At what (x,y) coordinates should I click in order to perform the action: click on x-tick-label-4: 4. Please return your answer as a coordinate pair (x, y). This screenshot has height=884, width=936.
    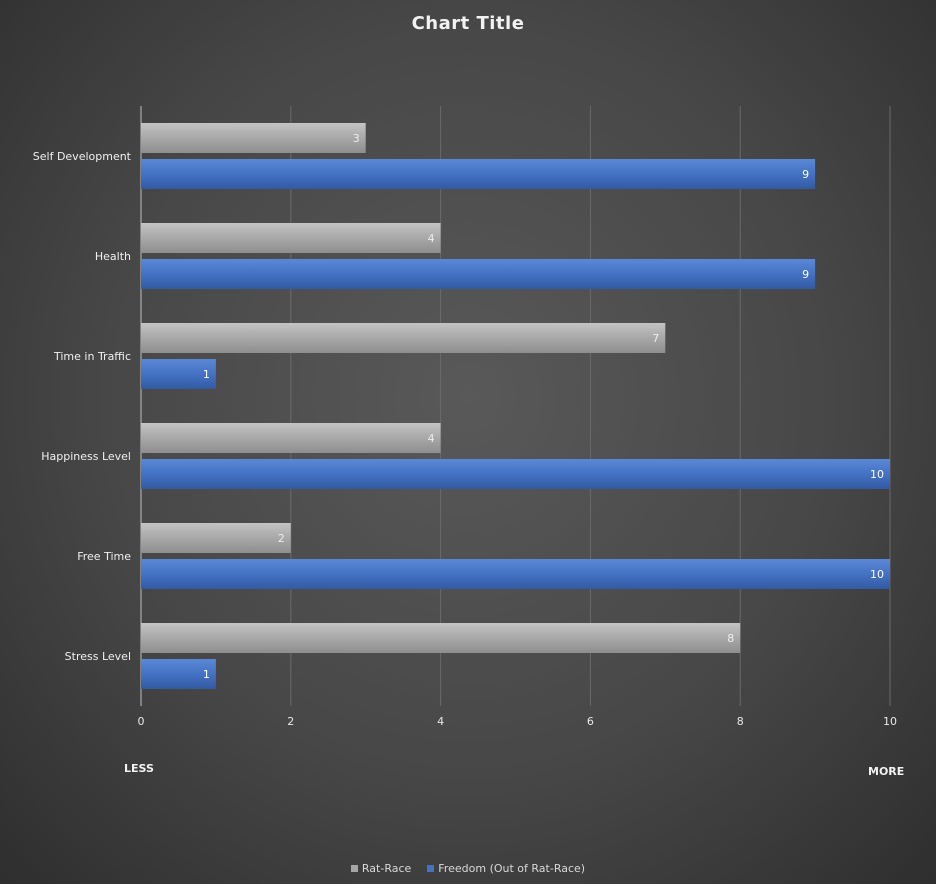
    Looking at the image, I should click on (440, 721).